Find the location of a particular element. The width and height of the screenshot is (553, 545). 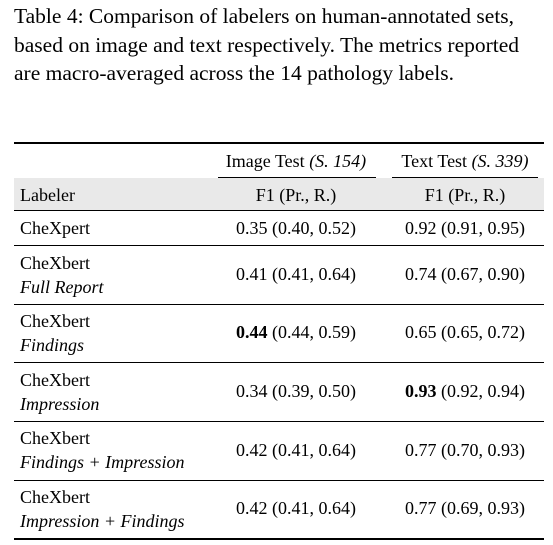

text-metric-cell: 0.77 (0.69, 0.93) is located at coordinates (465, 508).